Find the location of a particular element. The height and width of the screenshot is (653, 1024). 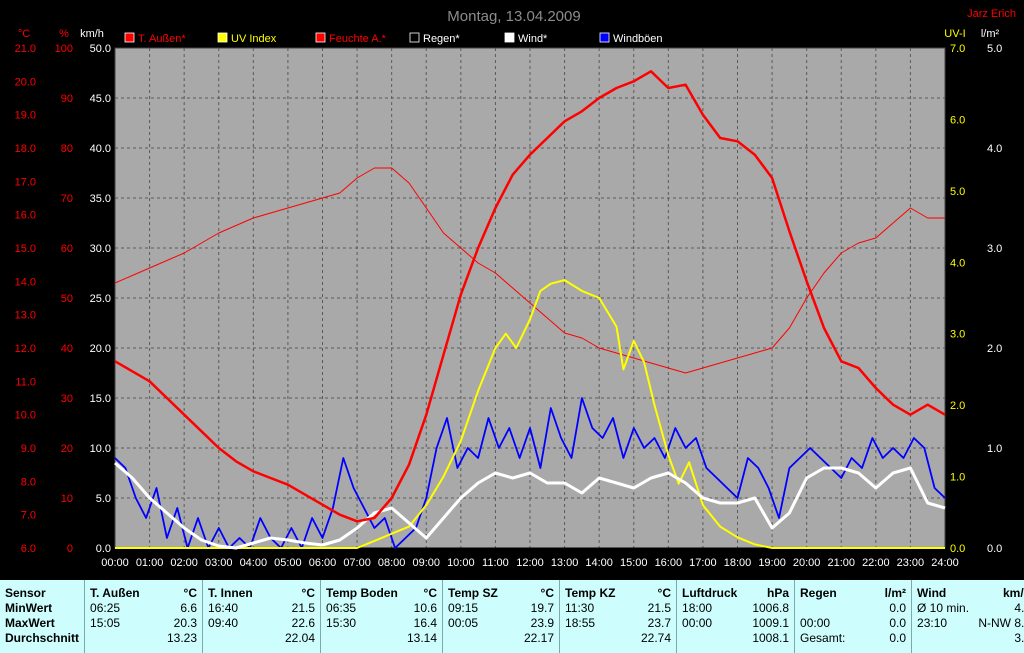

temp-tick-label: 16.0 is located at coordinates (25, 216).